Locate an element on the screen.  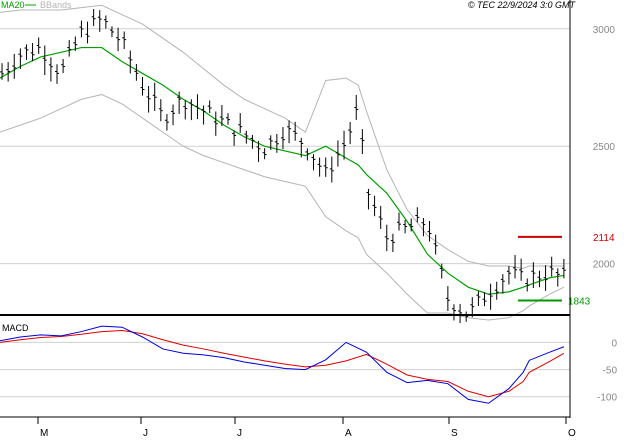
price-tick-label: 2500 is located at coordinates (604, 147).